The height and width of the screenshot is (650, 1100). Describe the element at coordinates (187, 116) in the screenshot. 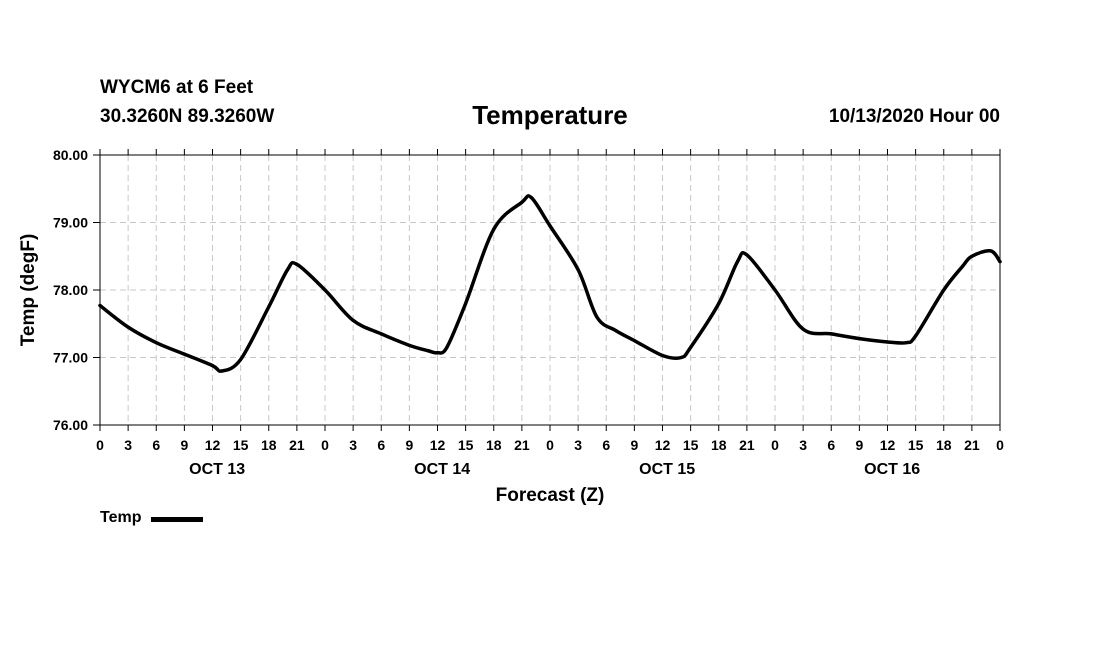

I see `coordinates-label: 30.3260N 89.3260W` at that location.